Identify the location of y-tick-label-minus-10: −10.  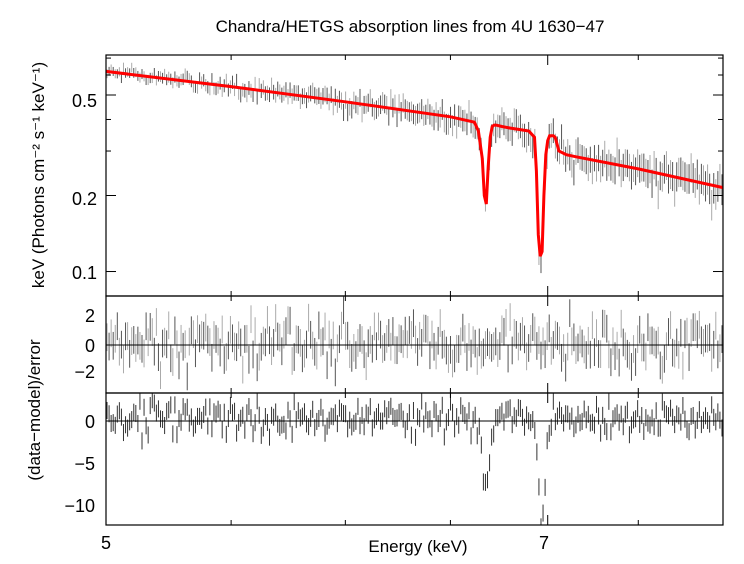
(79, 506).